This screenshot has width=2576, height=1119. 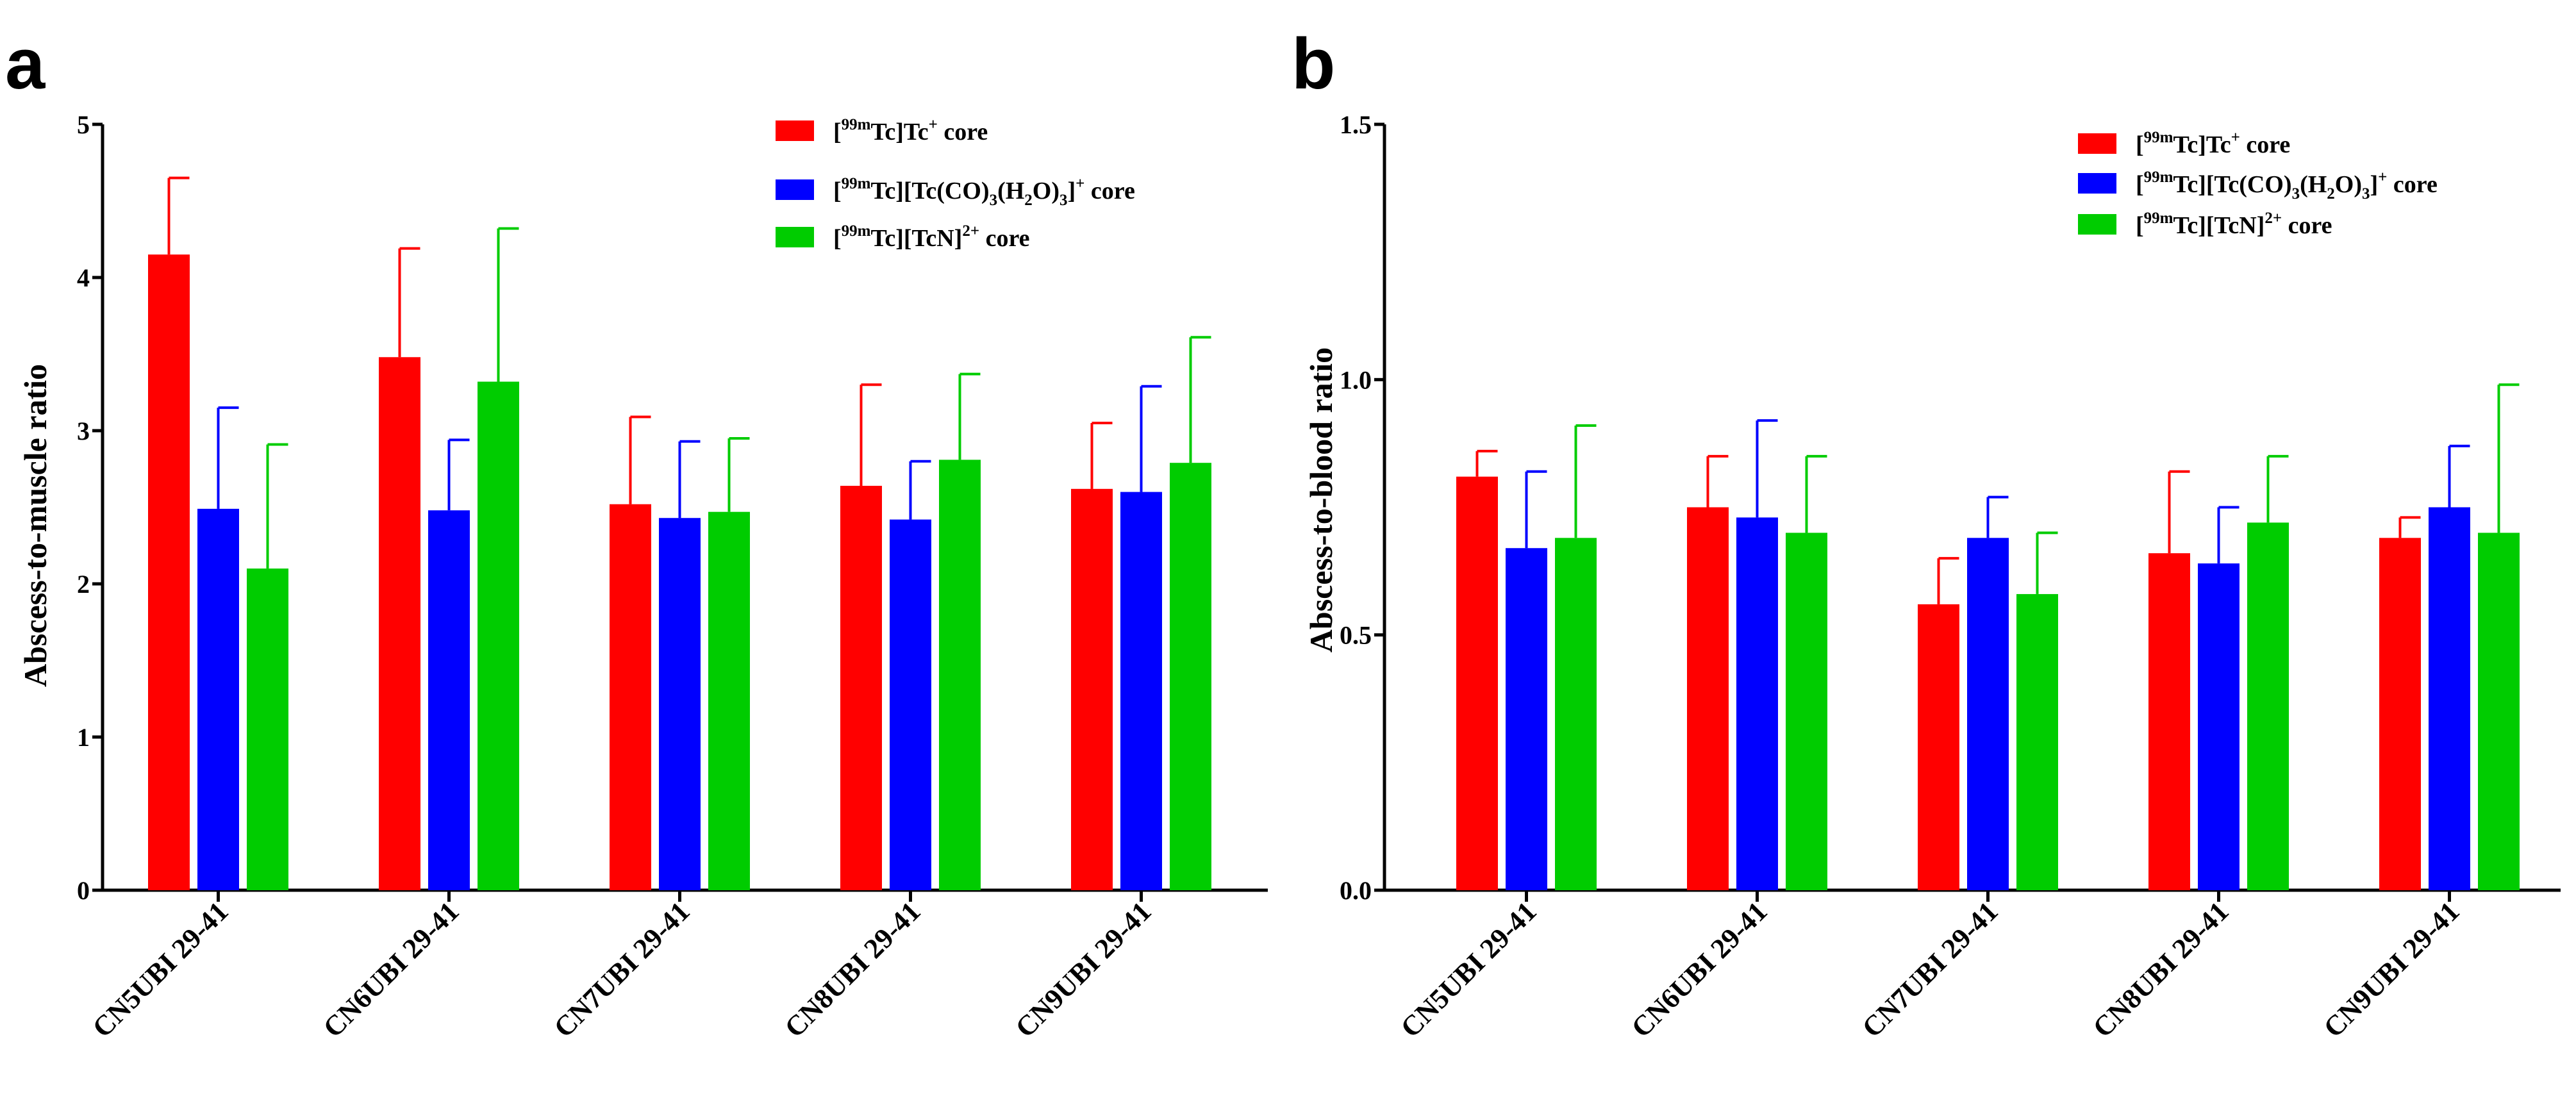 I want to click on y-axis-label: Abscess-to-muscle ratio, so click(x=35, y=525).